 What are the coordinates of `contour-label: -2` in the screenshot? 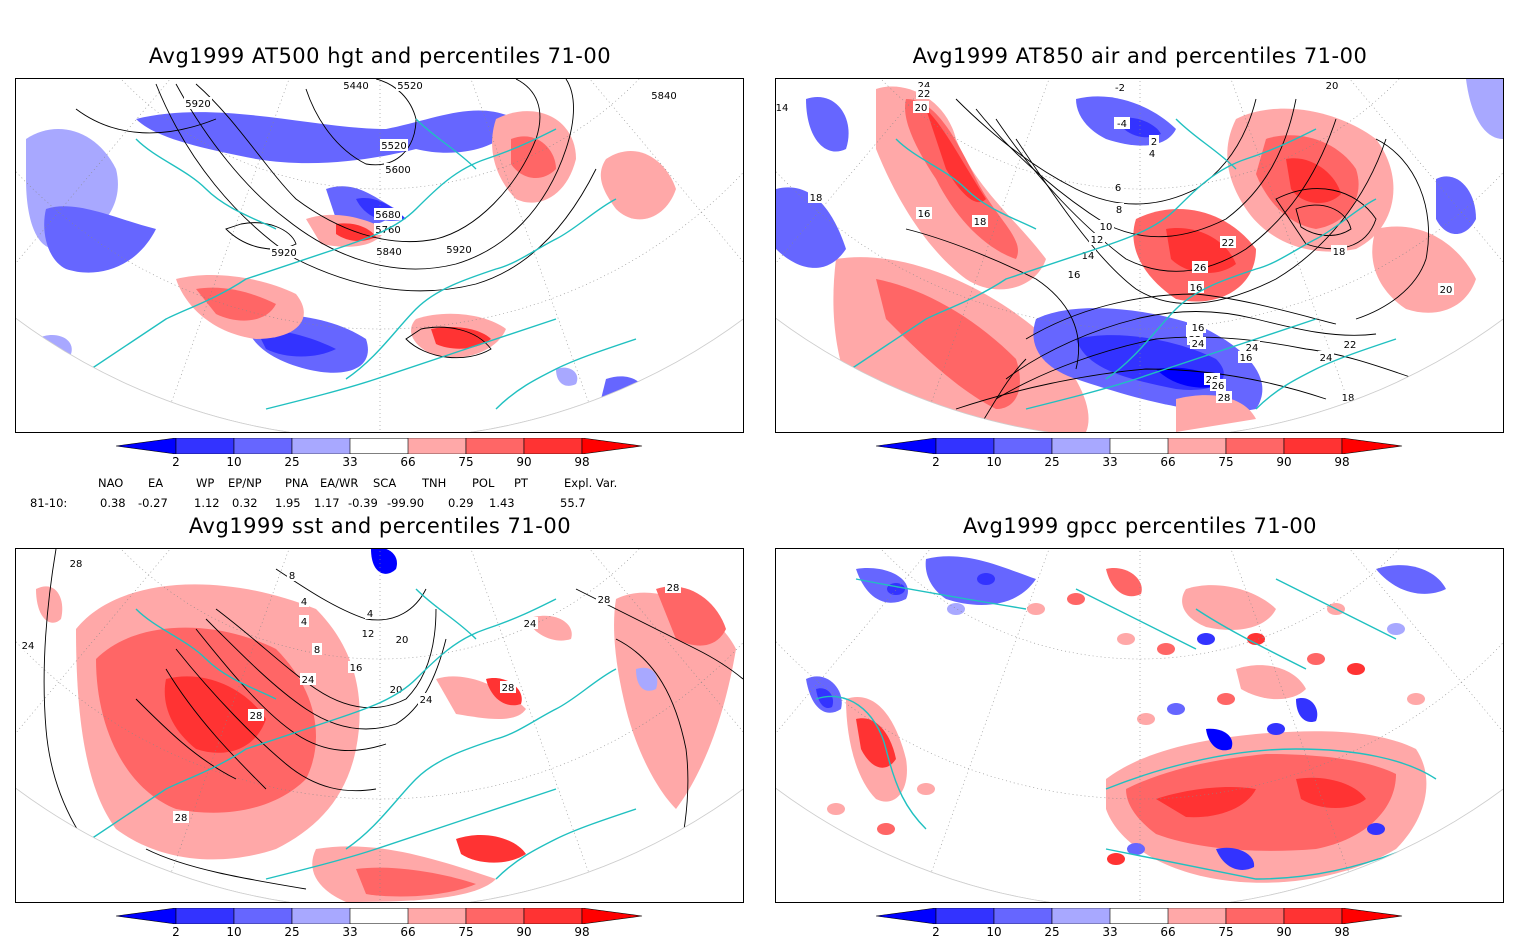 It's located at (1120, 87).